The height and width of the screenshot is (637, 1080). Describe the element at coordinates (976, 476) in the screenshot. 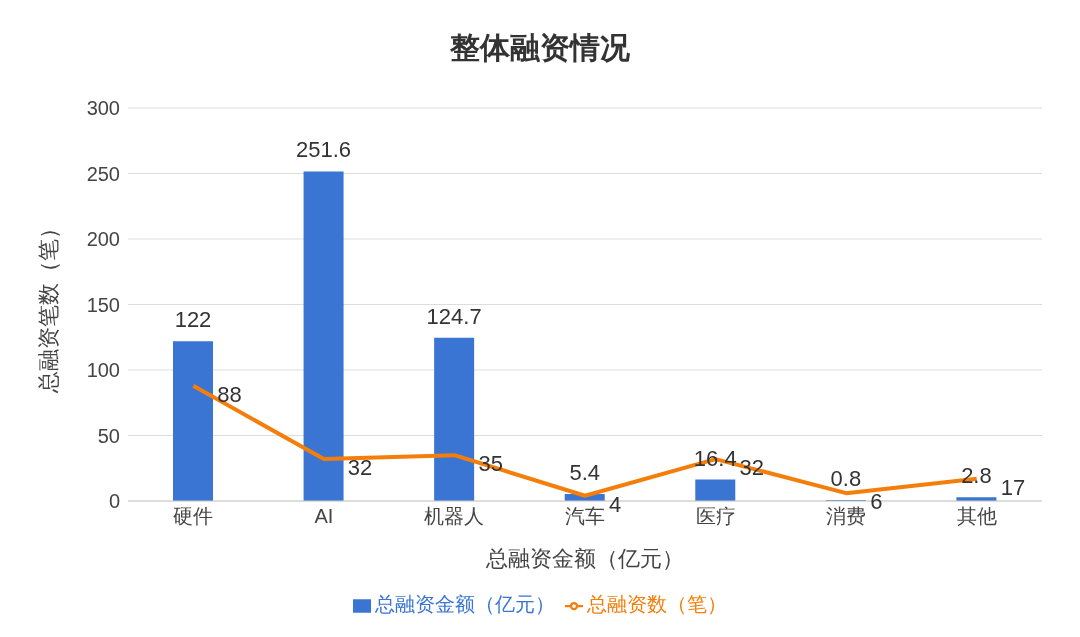

I see `data-label: 2.8` at that location.